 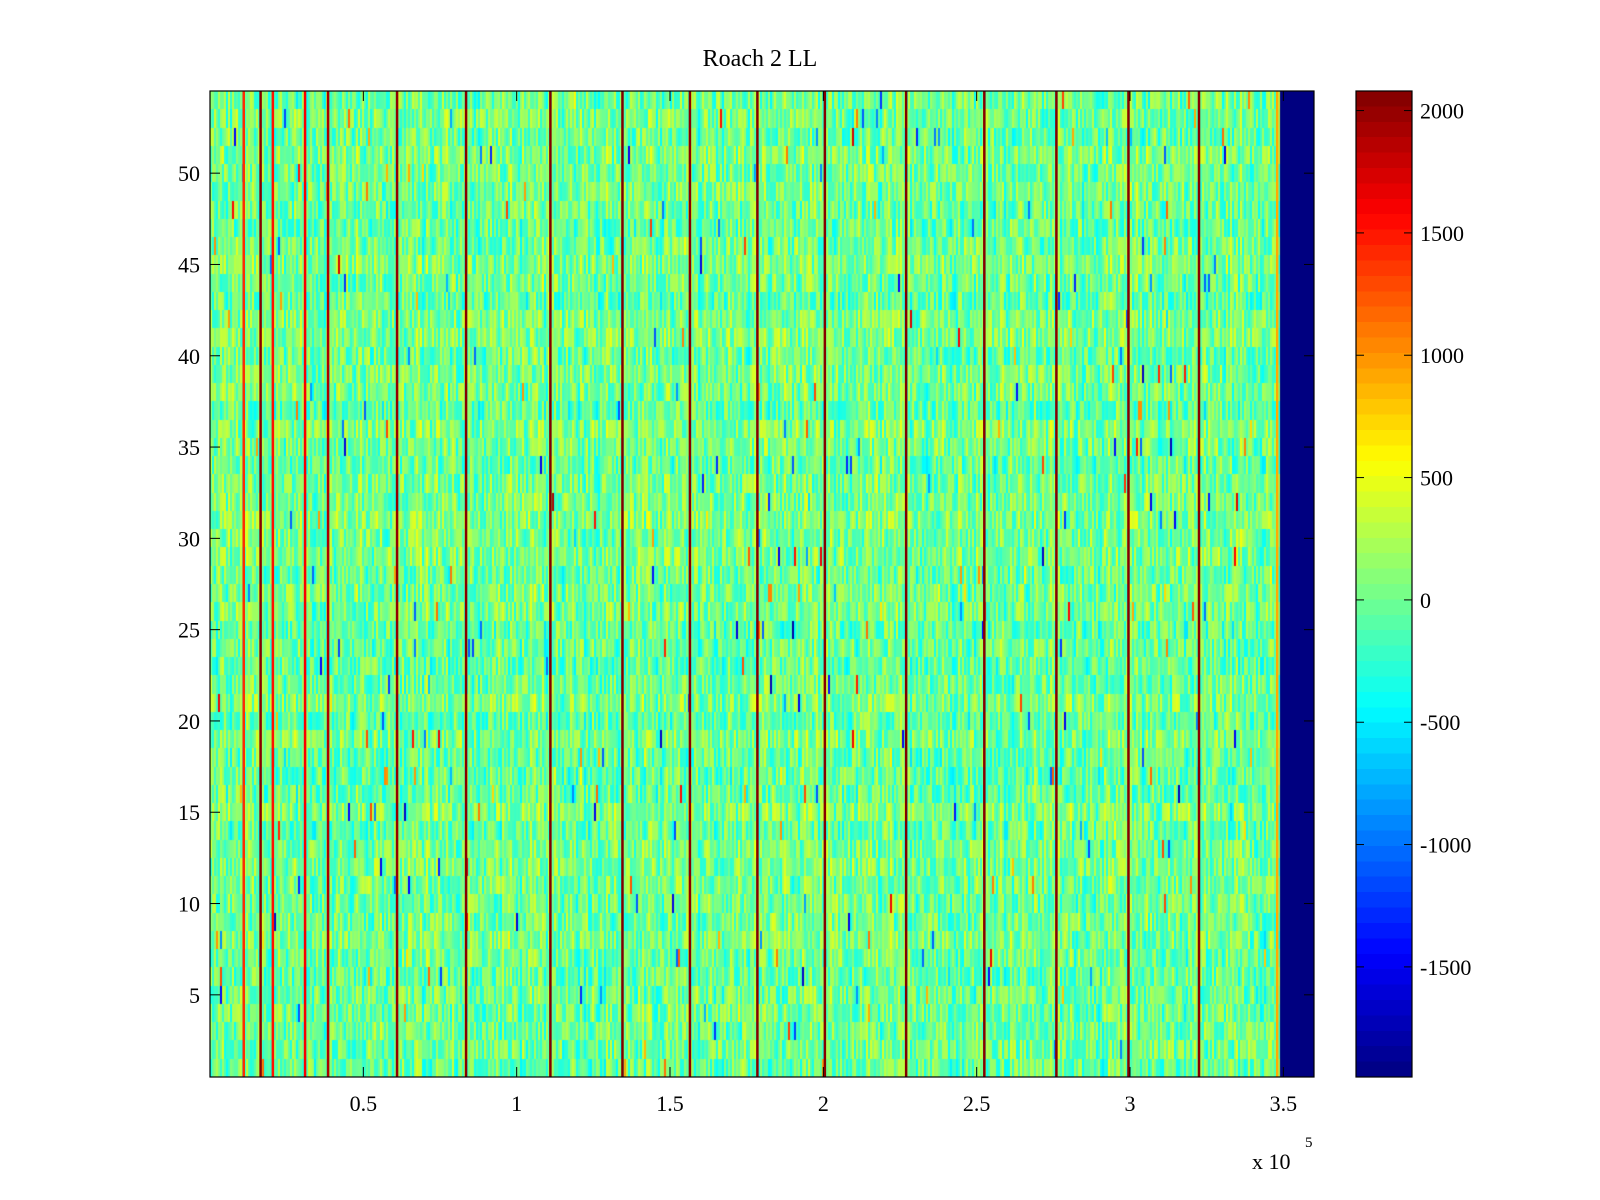 What do you see at coordinates (194, 995) in the screenshot?
I see `y-tick-label: 5` at bounding box center [194, 995].